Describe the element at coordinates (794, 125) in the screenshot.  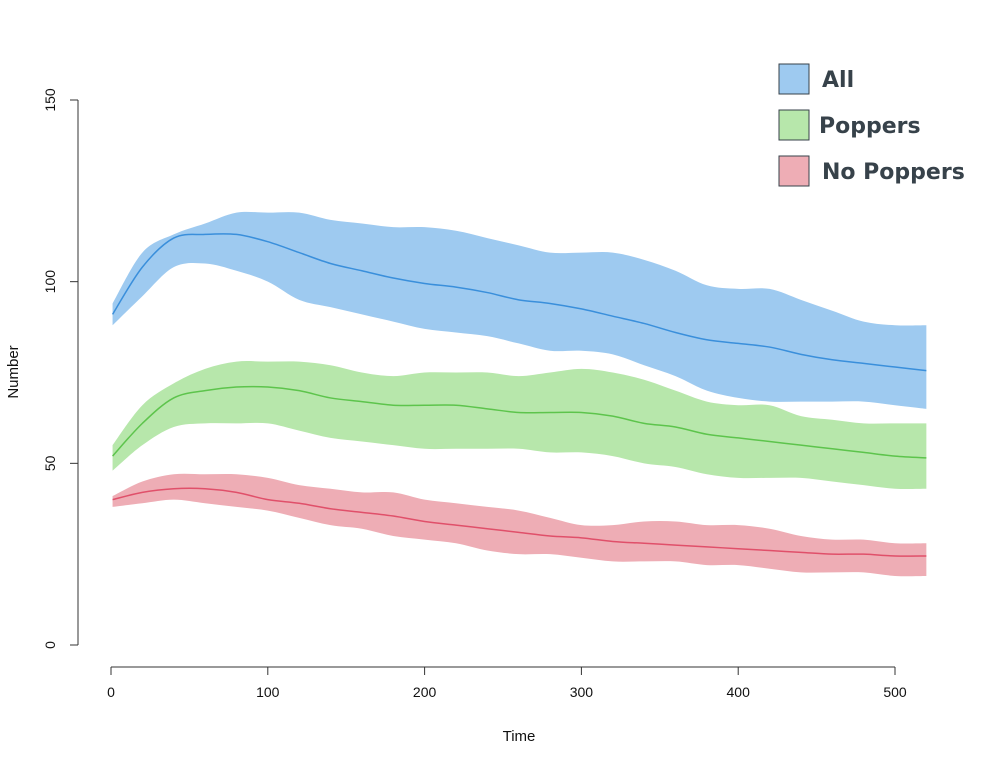
I see `legend-swatch-poppers` at that location.